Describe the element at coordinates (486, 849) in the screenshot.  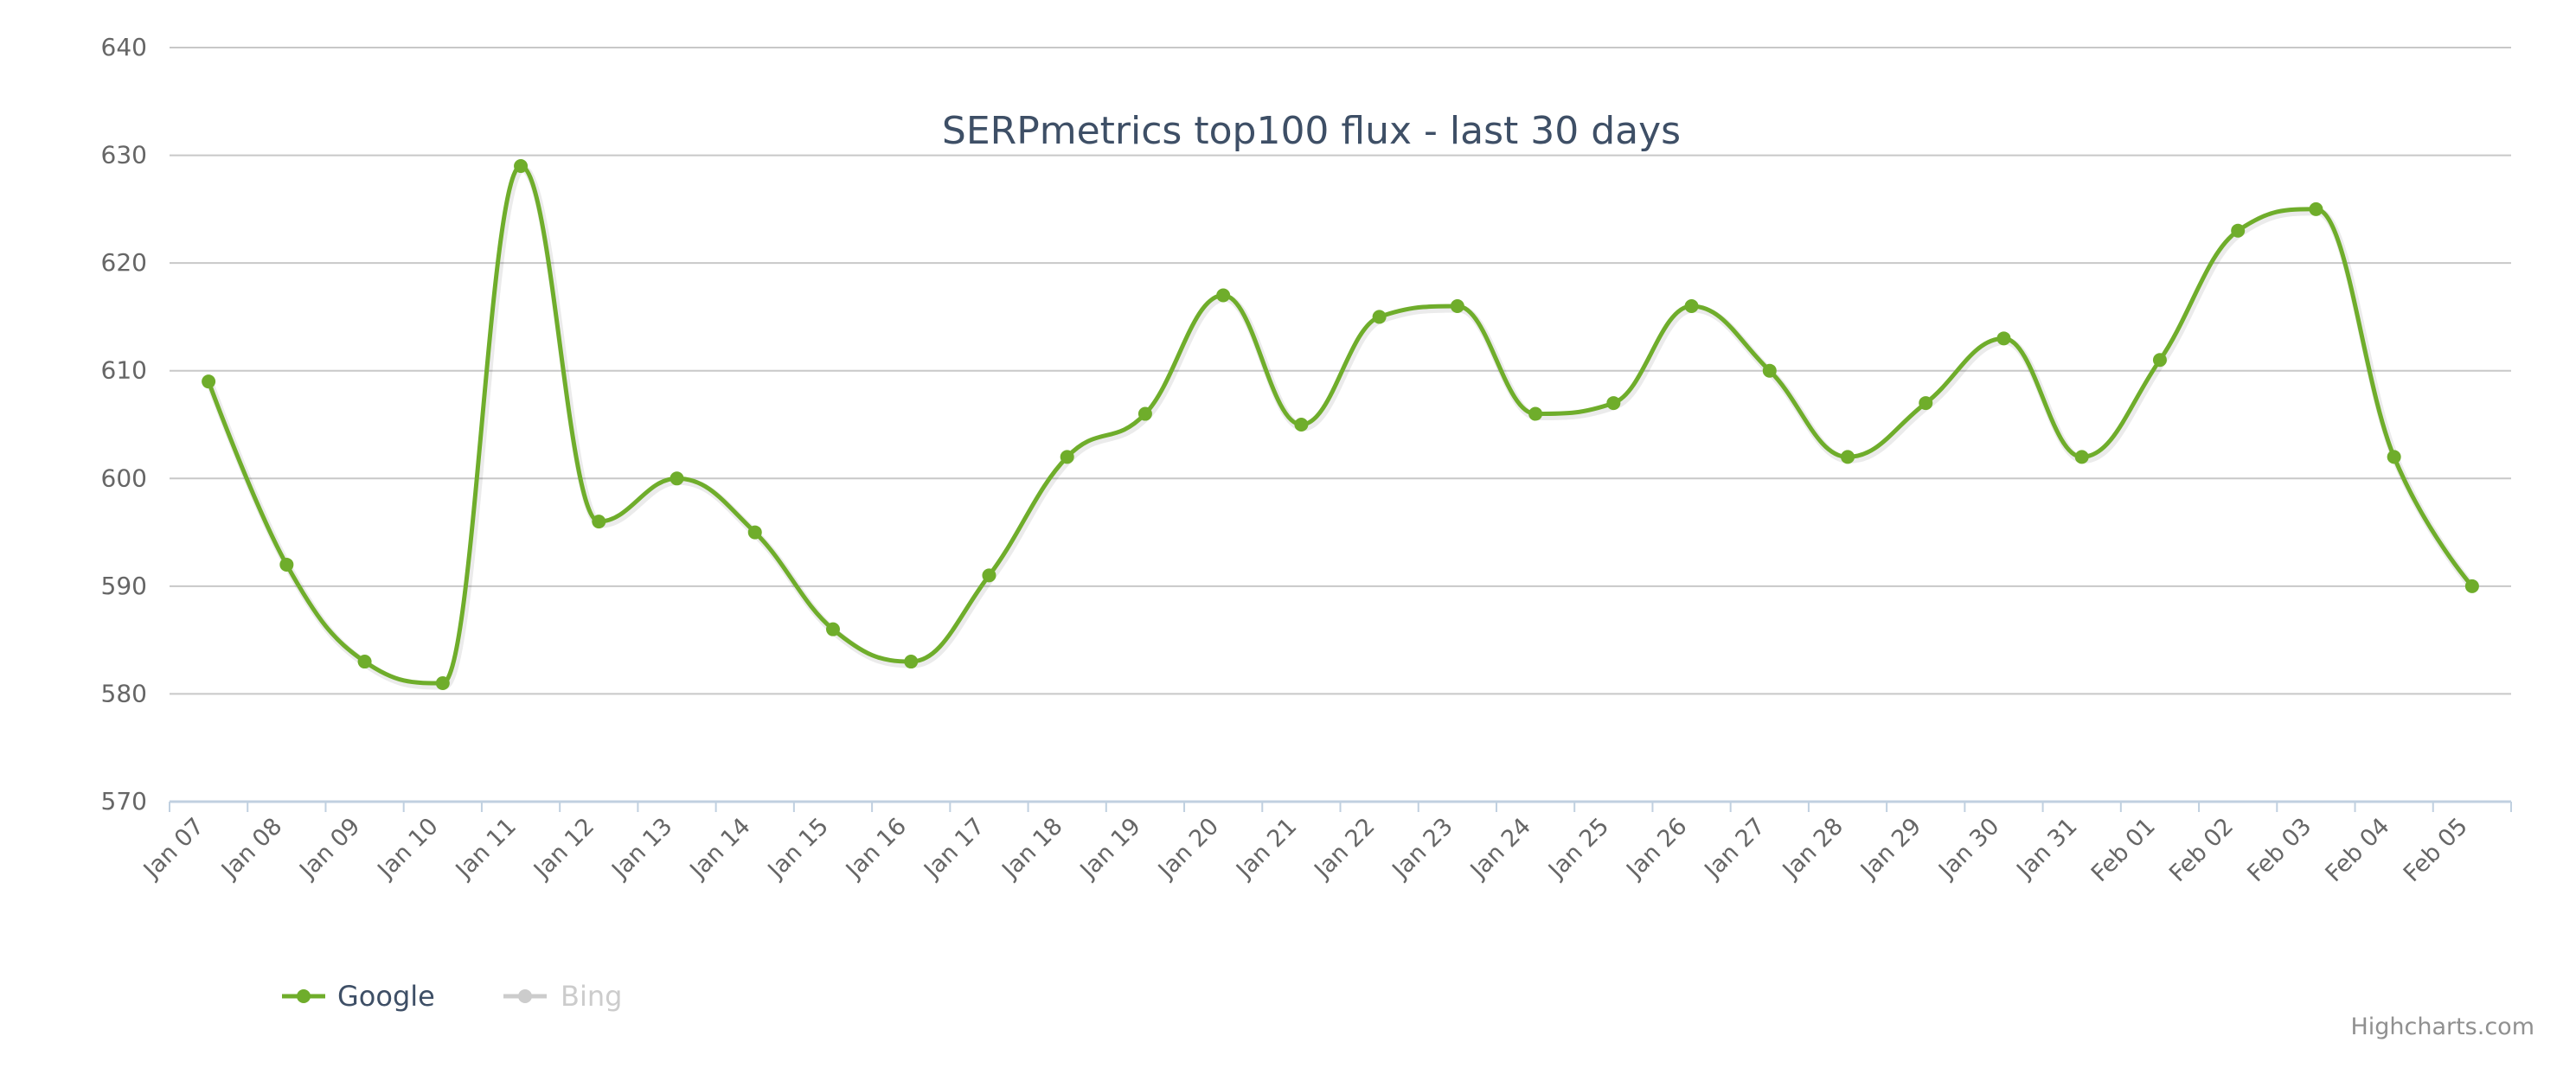
I see `x-tick-label: Jan 11` at that location.